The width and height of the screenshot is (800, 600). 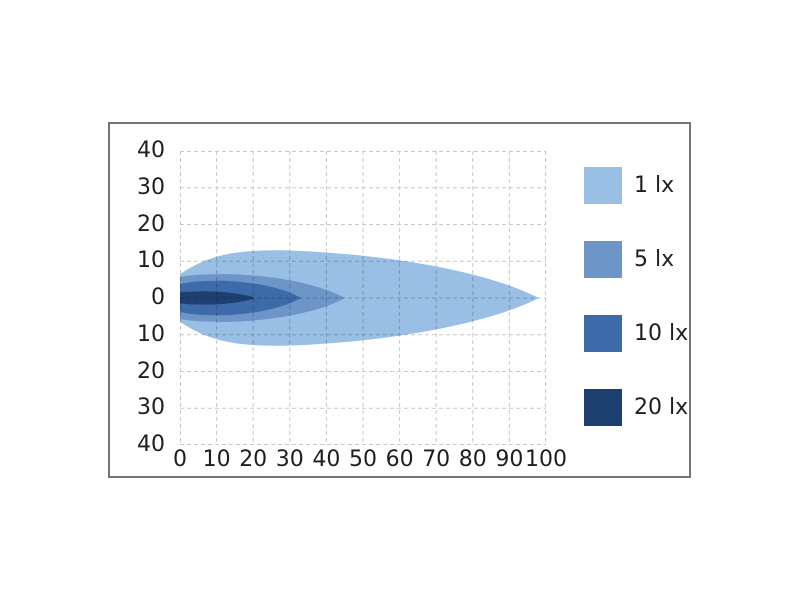 I want to click on legend-swatch-10lx-icon, so click(x=603, y=333).